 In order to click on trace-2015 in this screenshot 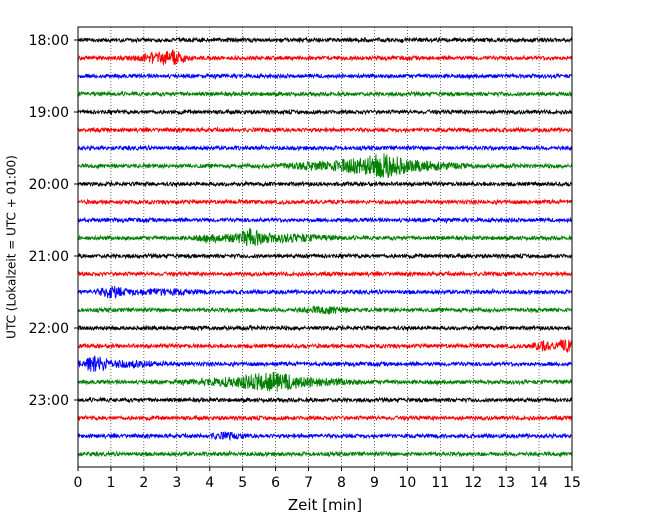, I will do `click(325, 202)`.